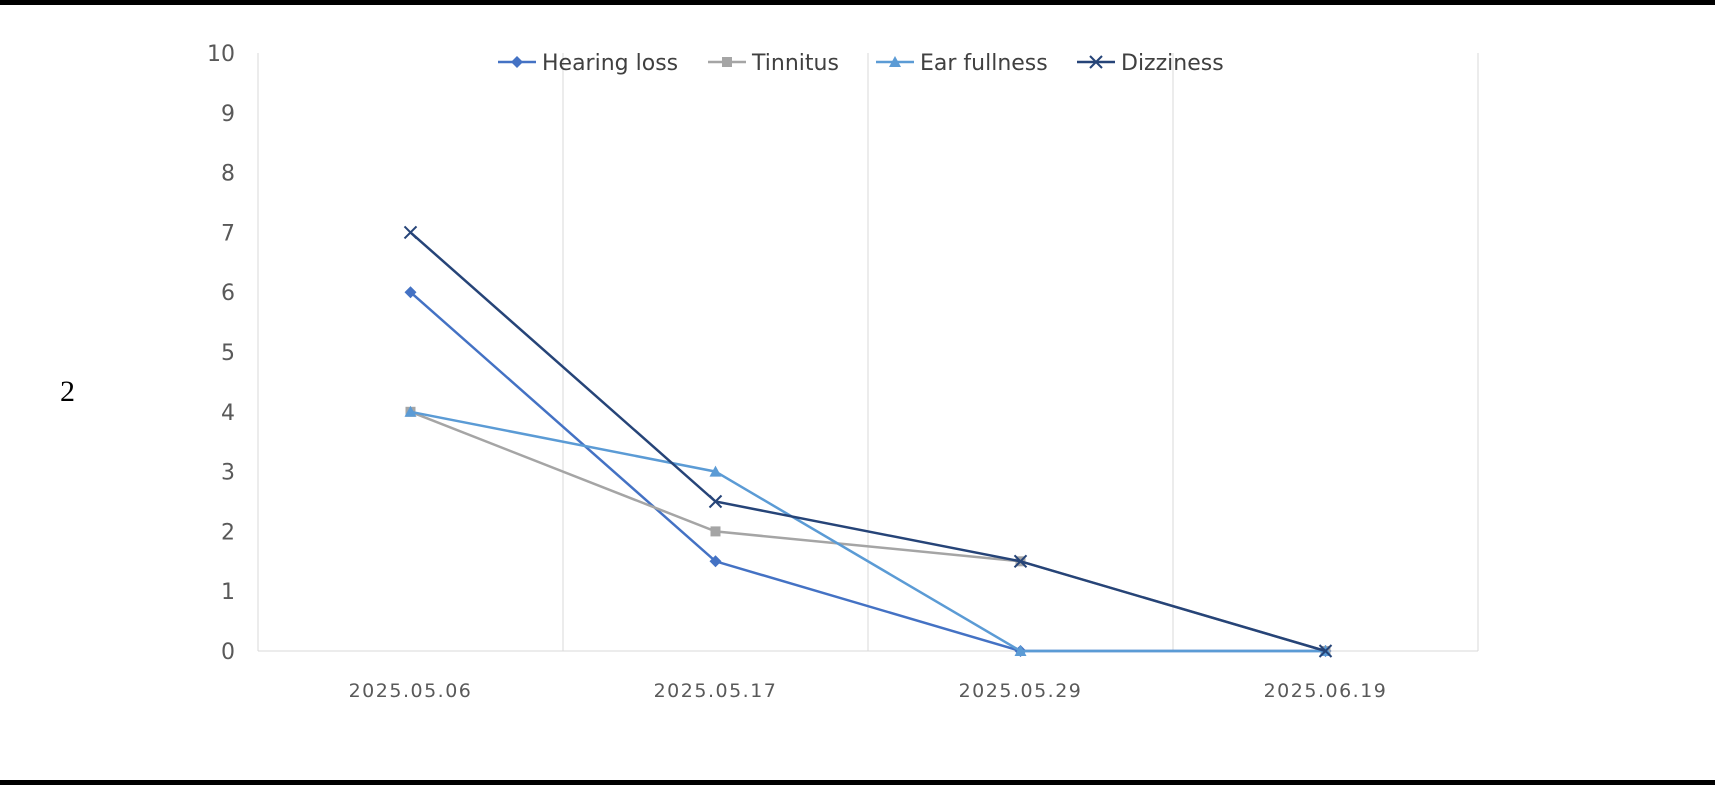 This screenshot has width=1715, height=788. I want to click on x-tick-label: 2025.05.17, so click(716, 691).